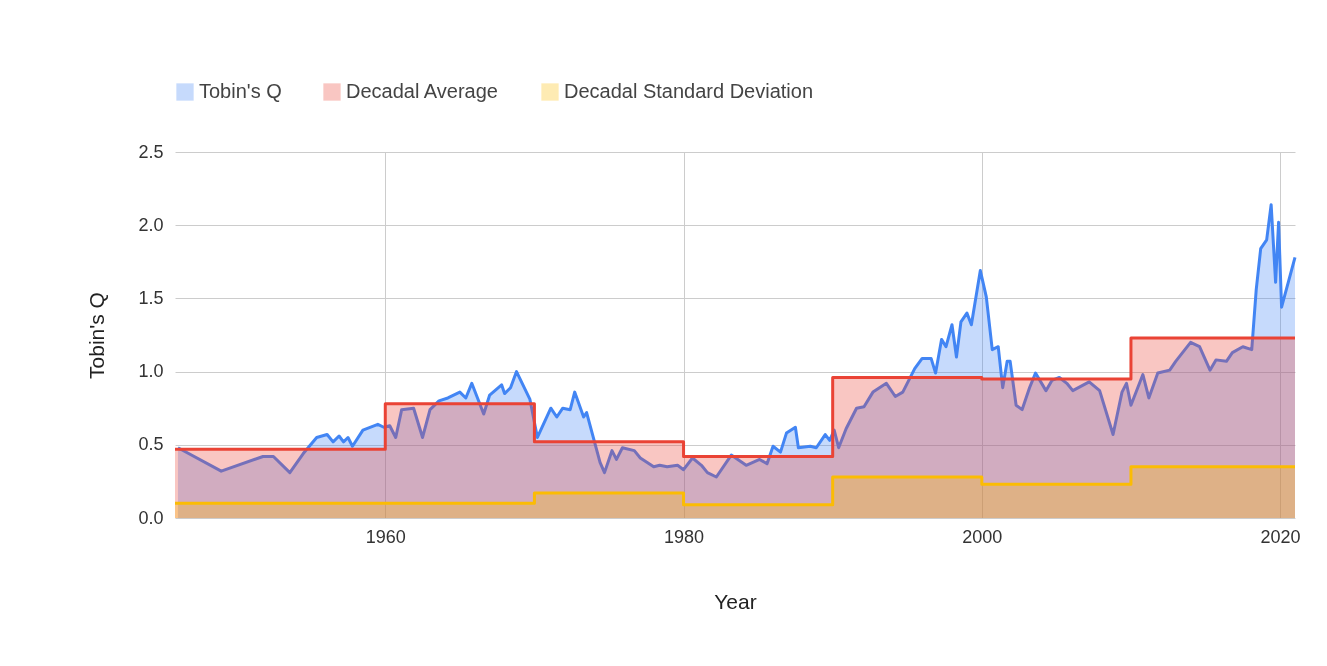 This screenshot has width=1327, height=666. What do you see at coordinates (385, 536) in the screenshot?
I see `x-tick-label: 1960` at bounding box center [385, 536].